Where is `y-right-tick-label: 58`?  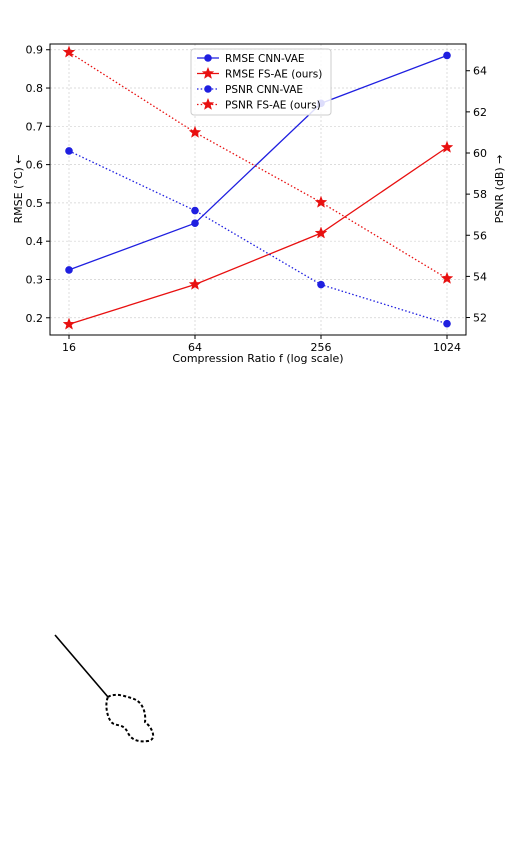
y-right-tick-label: 58 is located at coordinates (480, 194).